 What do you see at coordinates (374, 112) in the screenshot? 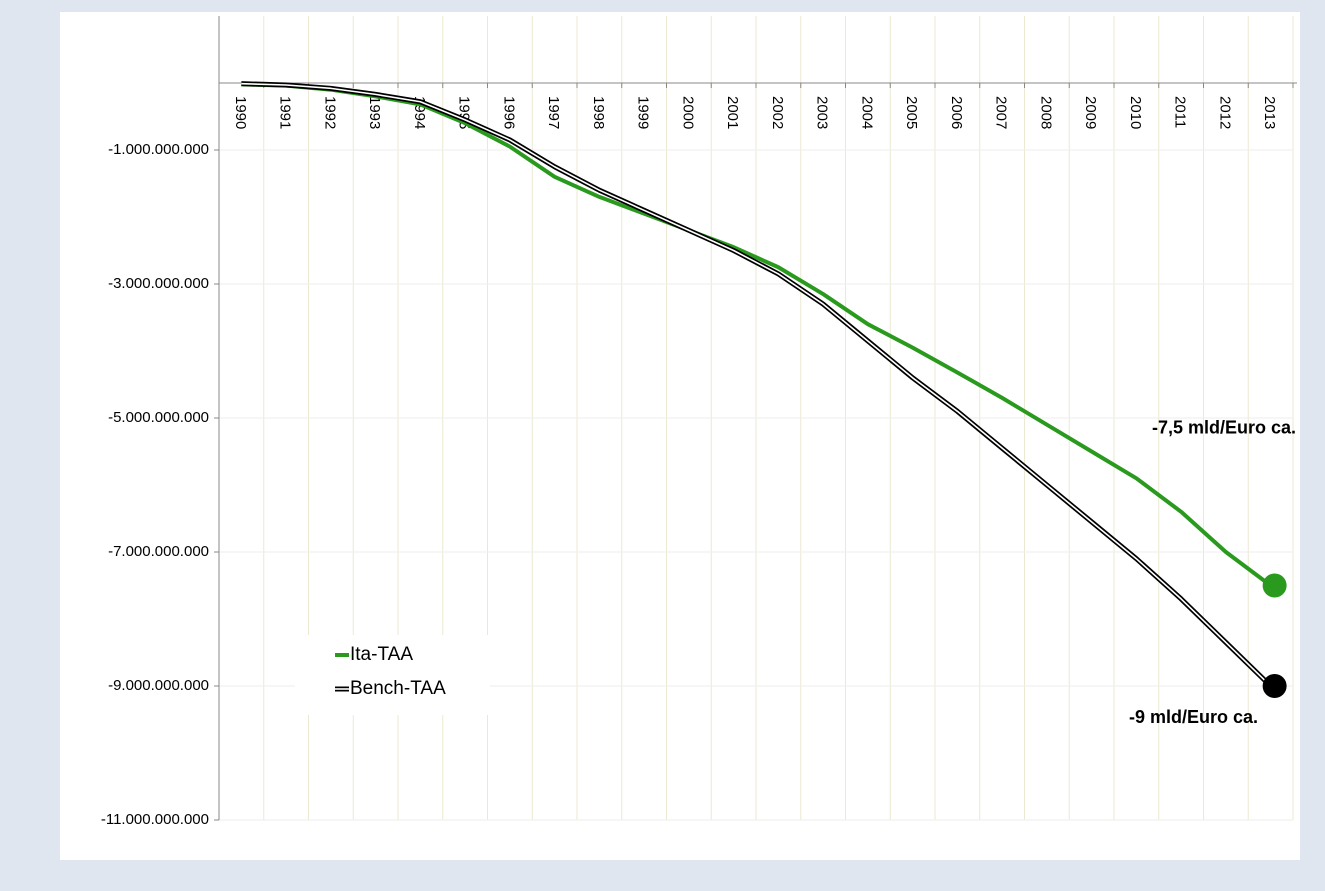
I see `x-tick-label: 1993` at bounding box center [374, 112].